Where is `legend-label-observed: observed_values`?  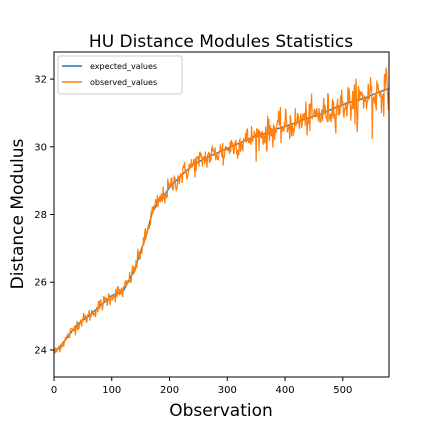 legend-label-observed: observed_values is located at coordinates (123, 82).